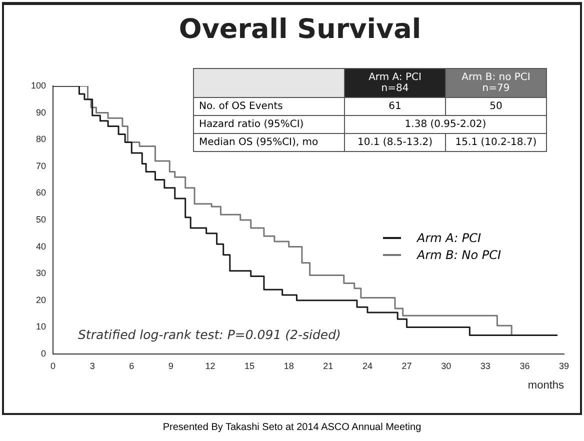 Image resolution: width=584 pixels, height=441 pixels. Describe the element at coordinates (328, 365) in the screenshot. I see `x-tick-label: 21` at that location.